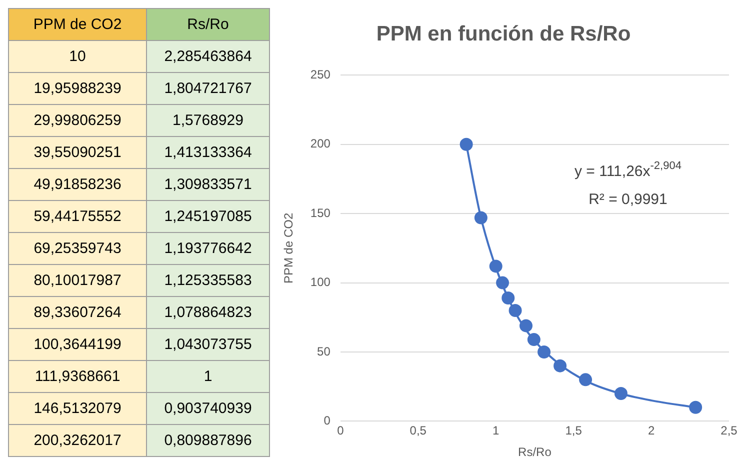 Image resolution: width=751 pixels, height=474 pixels. I want to click on x-tick-label: 1,5, so click(573, 431).